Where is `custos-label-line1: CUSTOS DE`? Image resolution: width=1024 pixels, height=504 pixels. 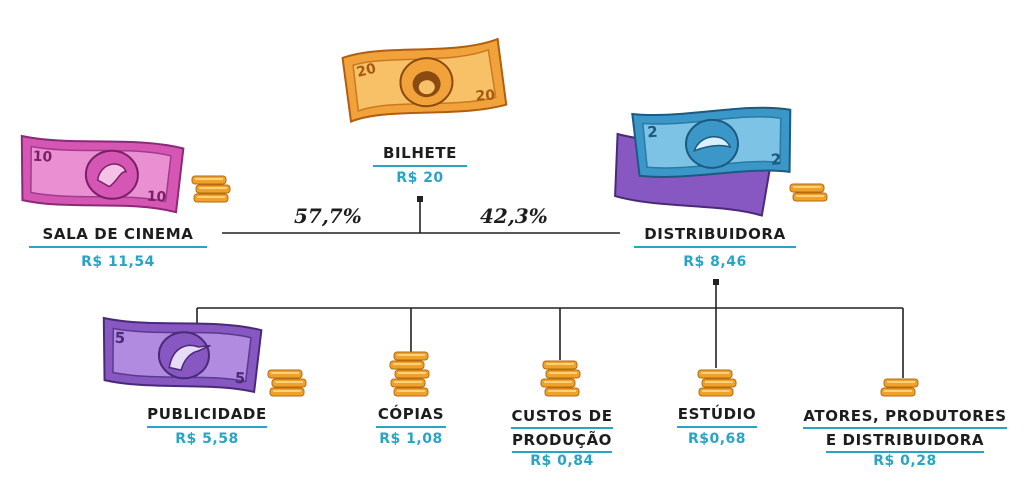 custos-label-line1: CUSTOS DE is located at coordinates (562, 418).